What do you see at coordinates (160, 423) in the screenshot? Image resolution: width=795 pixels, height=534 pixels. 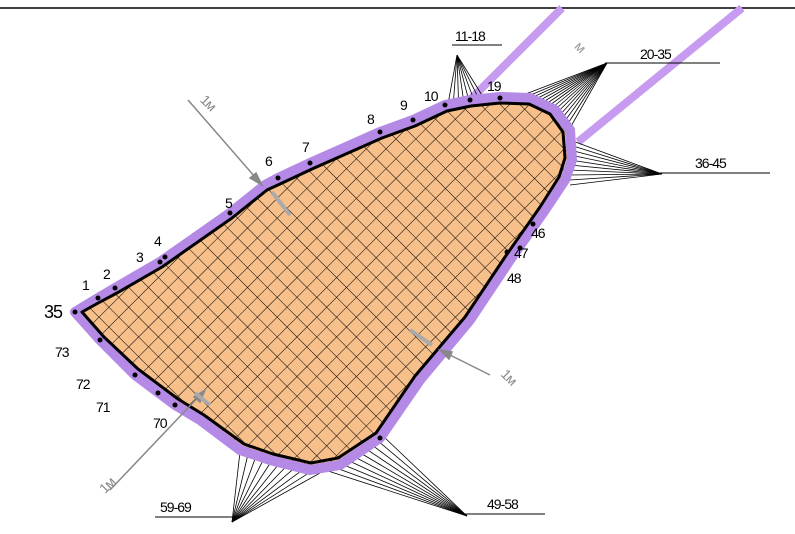 I see `point-label: 70` at bounding box center [160, 423].